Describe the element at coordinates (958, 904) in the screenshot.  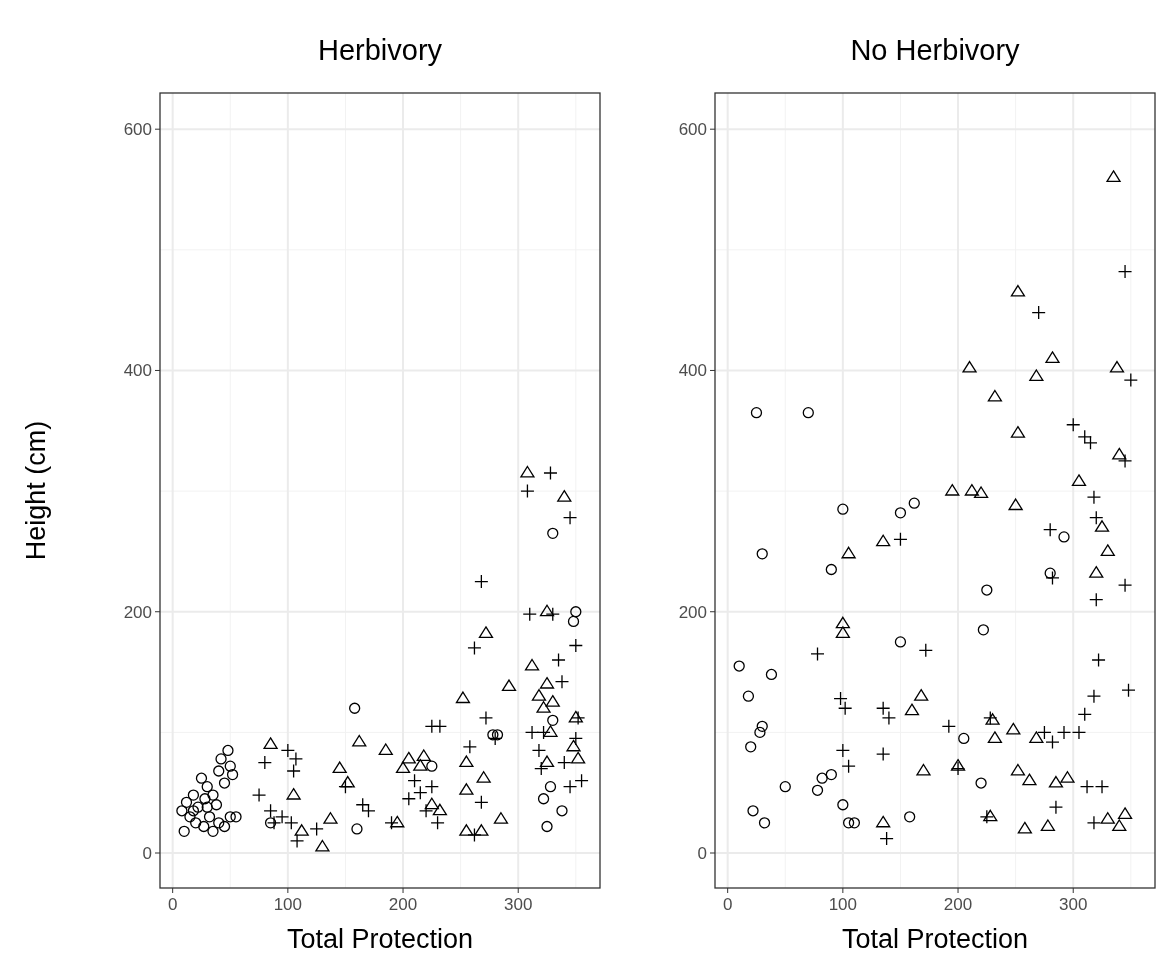
I see `x-tick-label: 200` at that location.